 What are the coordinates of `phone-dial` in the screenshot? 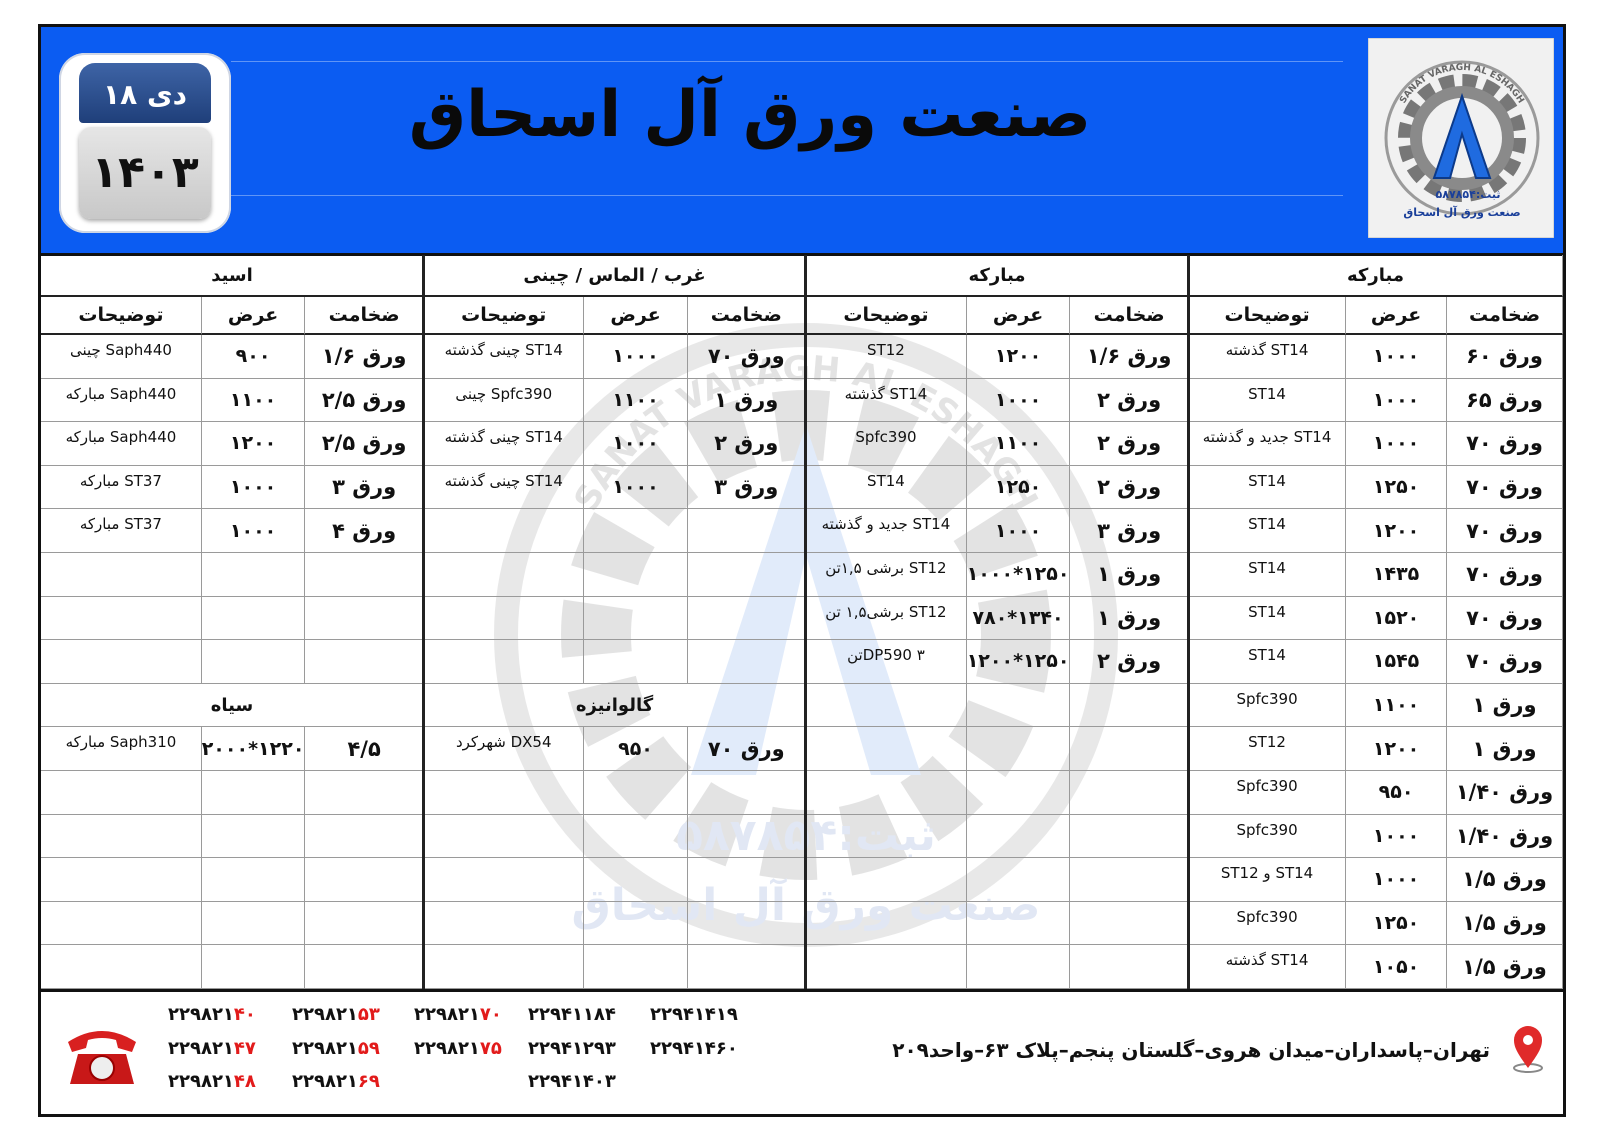 It's located at (102, 1068).